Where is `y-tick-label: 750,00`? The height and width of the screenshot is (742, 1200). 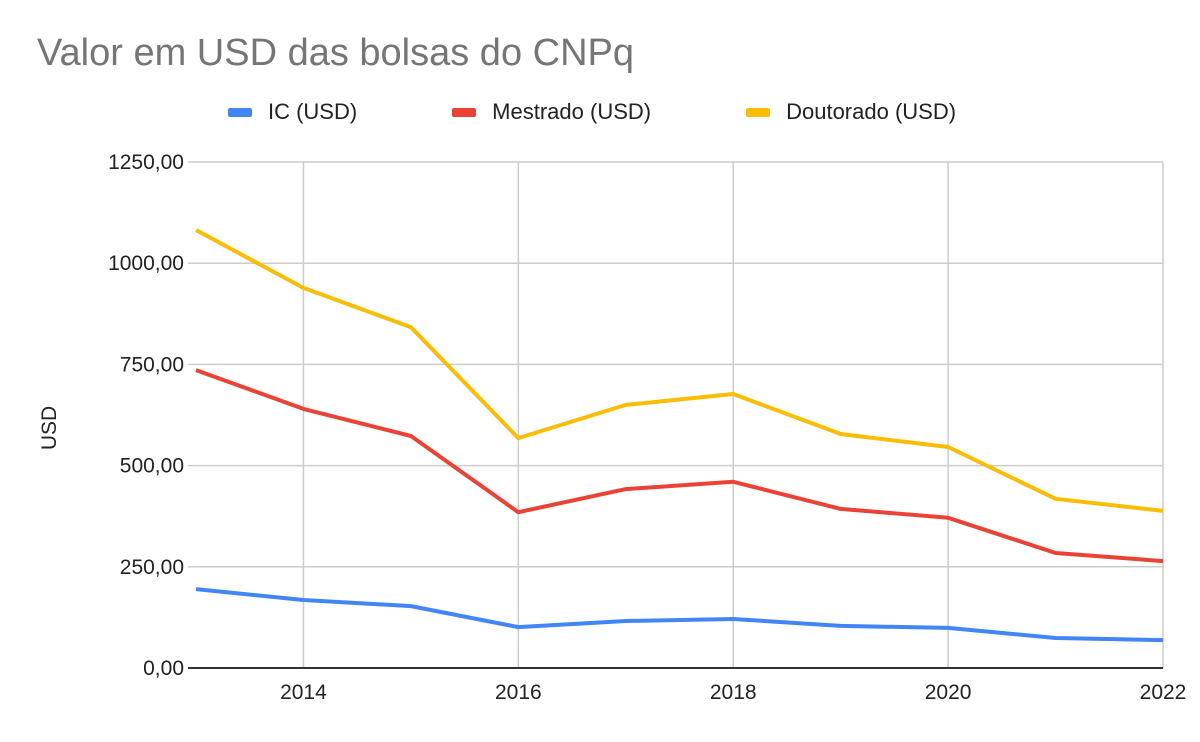 y-tick-label: 750,00 is located at coordinates (152, 364).